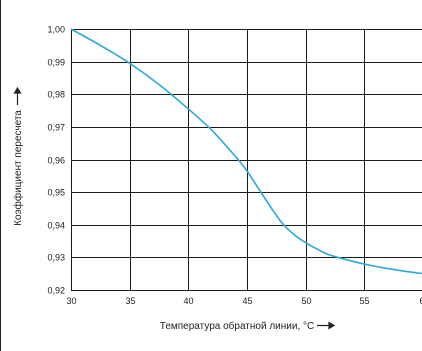 The image size is (422, 351). I want to click on y-axis-label: Коэффициент пересчета, so click(18, 168).